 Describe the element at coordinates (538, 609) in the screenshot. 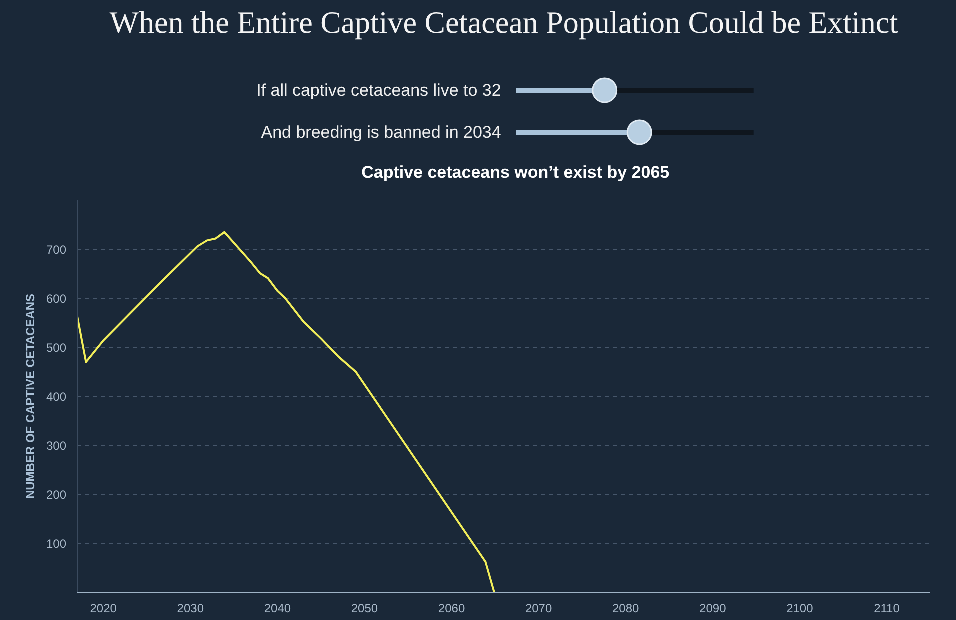

I see `x-tick-label: 2070` at that location.